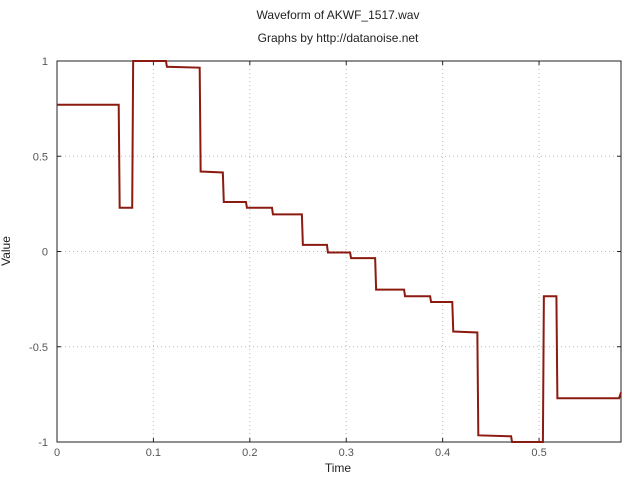 Image resolution: width=640 pixels, height=480 pixels. What do you see at coordinates (338, 38) in the screenshot?
I see `chart-subtitle: Graphs by http://datanoise.net` at bounding box center [338, 38].